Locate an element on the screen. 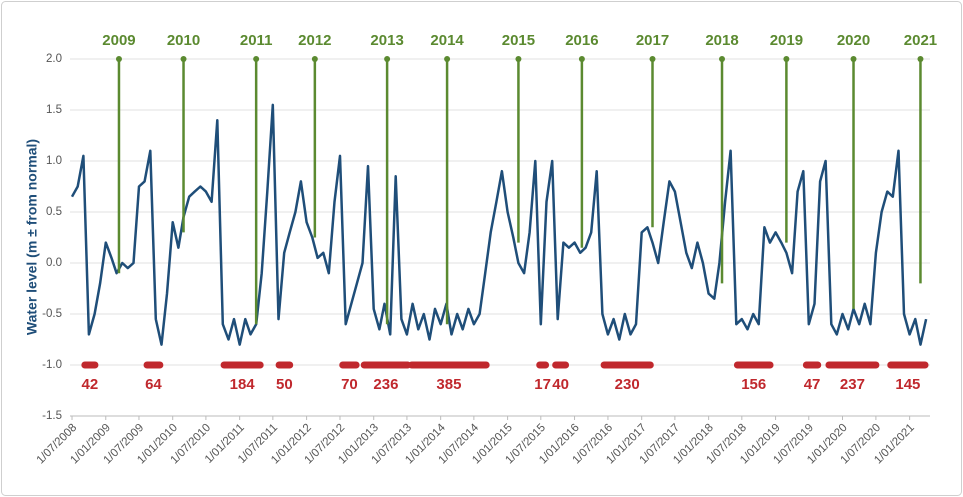 The height and width of the screenshot is (497, 963). period-label: 47 is located at coordinates (812, 384).